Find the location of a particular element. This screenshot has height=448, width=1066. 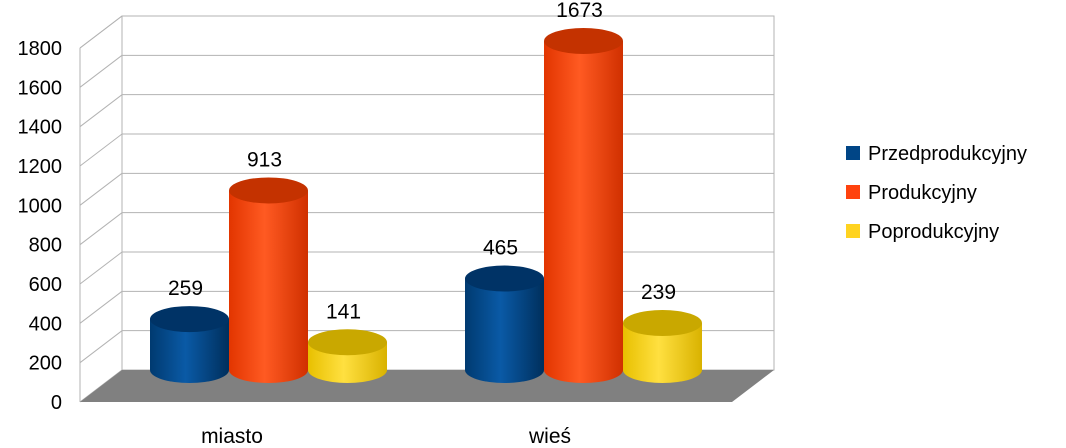

bar-miasto-Produkcyjny is located at coordinates (268, 280).